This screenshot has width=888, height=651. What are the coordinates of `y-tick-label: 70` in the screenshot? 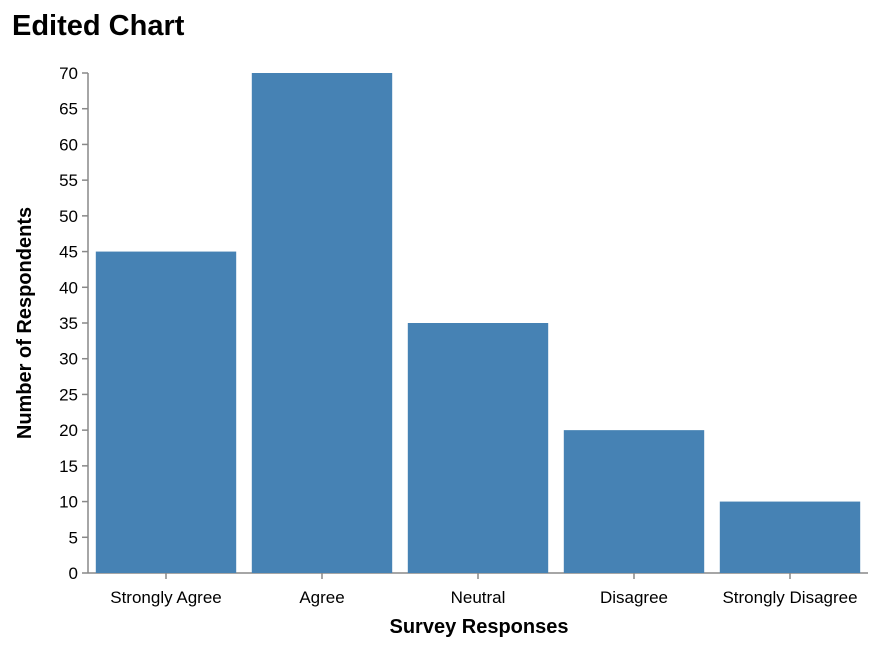 It's located at (68, 73).